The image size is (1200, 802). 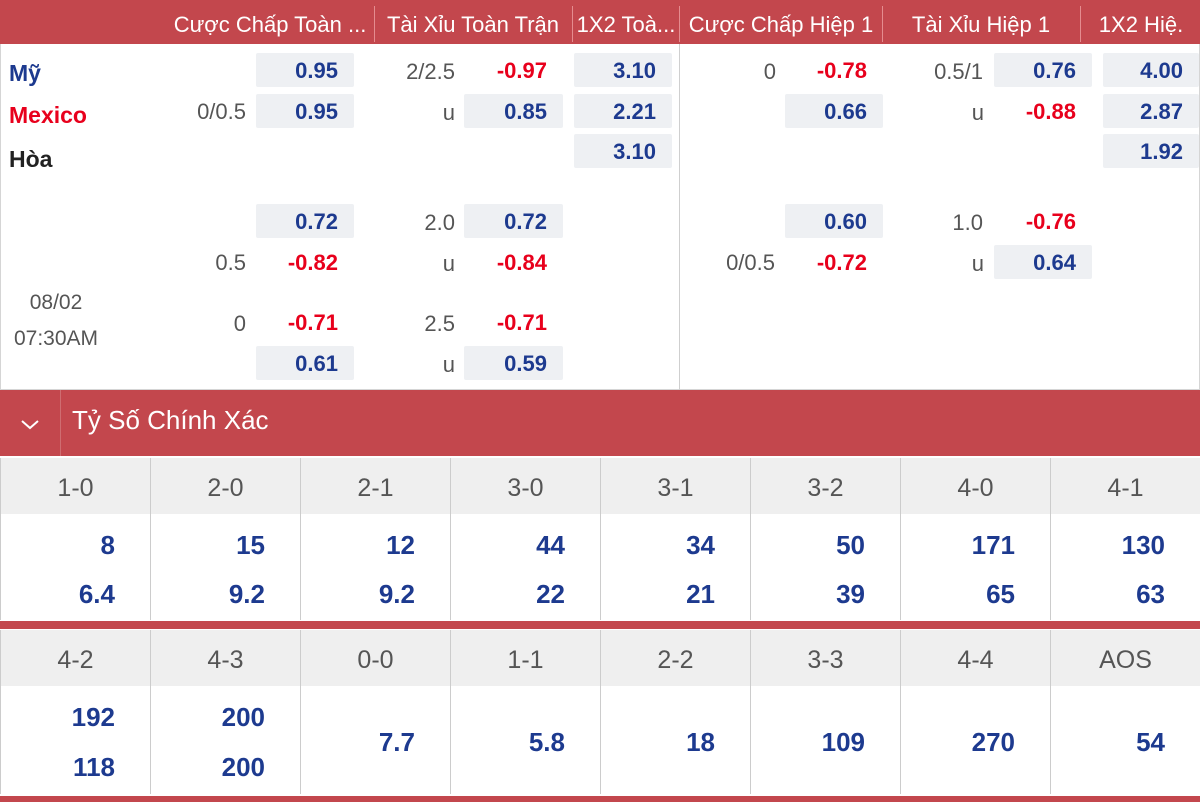 I want to click on h1-handicap-line-alt1: 0/0.5, so click(x=750, y=262).